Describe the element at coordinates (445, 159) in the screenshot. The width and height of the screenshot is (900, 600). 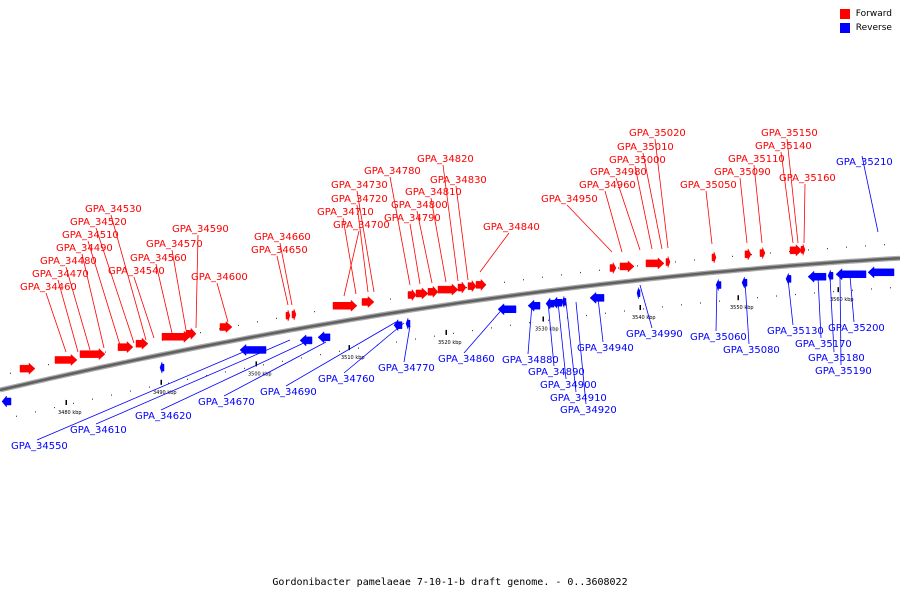
I see `forward-gene-label: GPA_34820` at that location.